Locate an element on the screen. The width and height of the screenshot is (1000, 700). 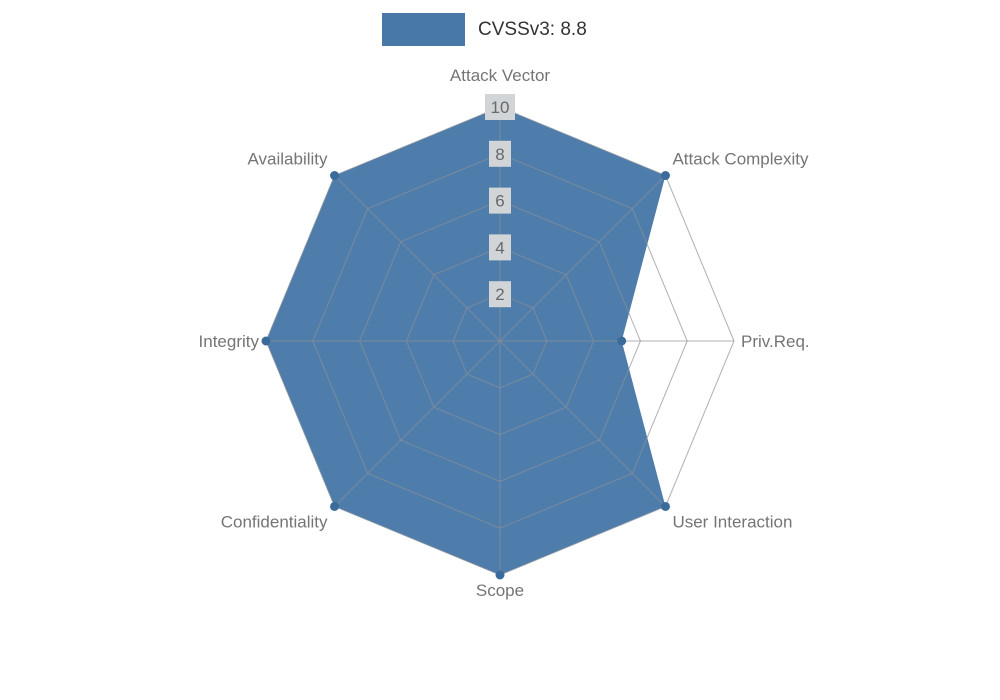
axis-label: Confidentiality is located at coordinates (274, 521).